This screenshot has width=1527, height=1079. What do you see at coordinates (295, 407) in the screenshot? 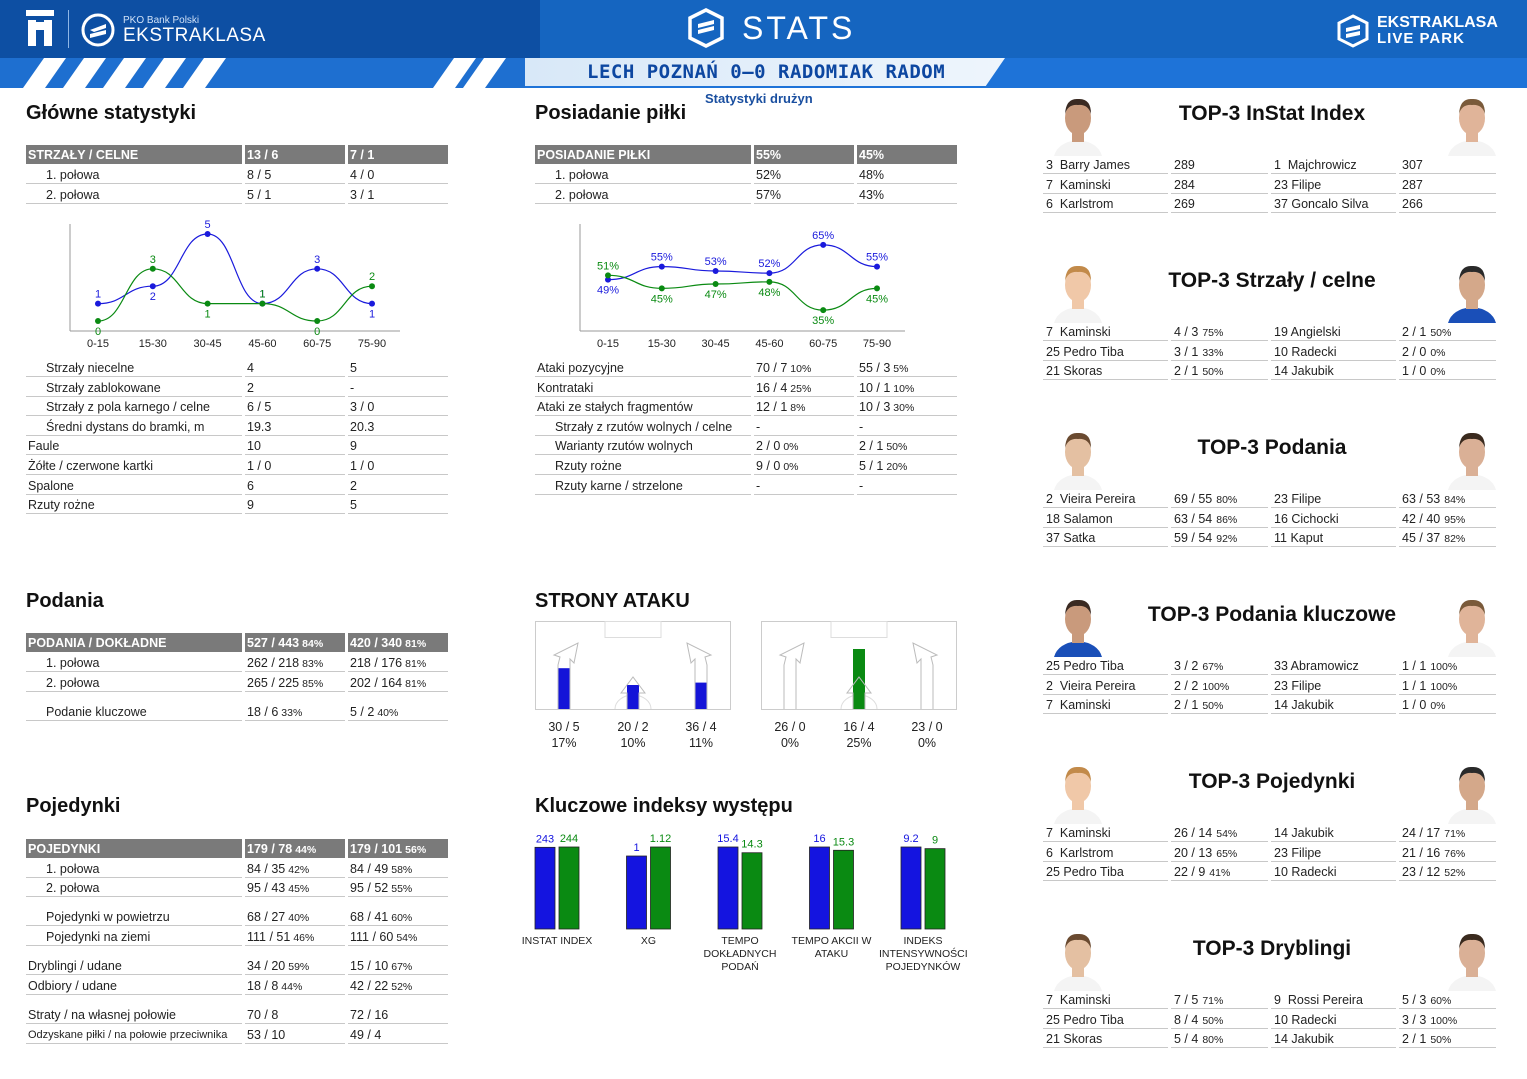
I see `cell: 6 / 5` at bounding box center [295, 407].